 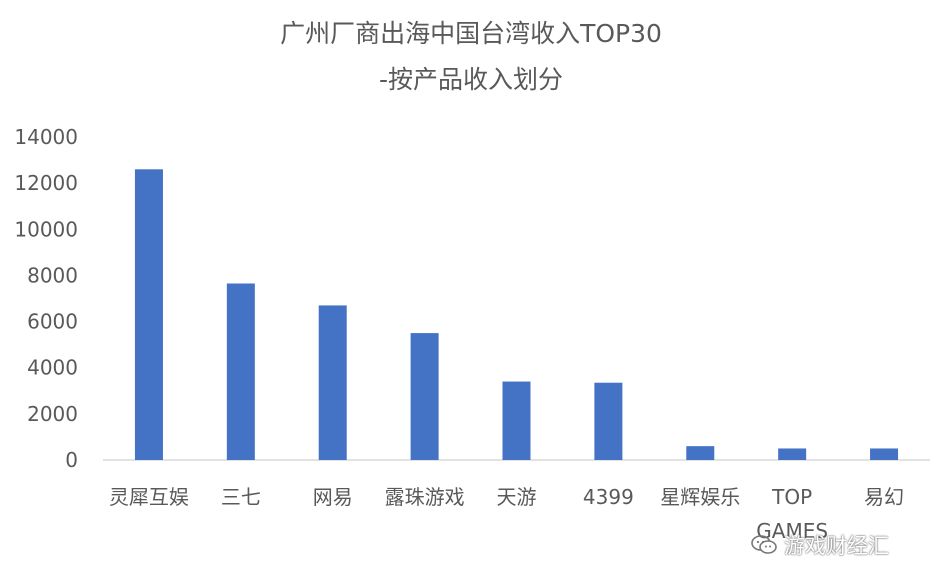 What do you see at coordinates (884, 497) in the screenshot?
I see `x-category-label: 易幻` at bounding box center [884, 497].